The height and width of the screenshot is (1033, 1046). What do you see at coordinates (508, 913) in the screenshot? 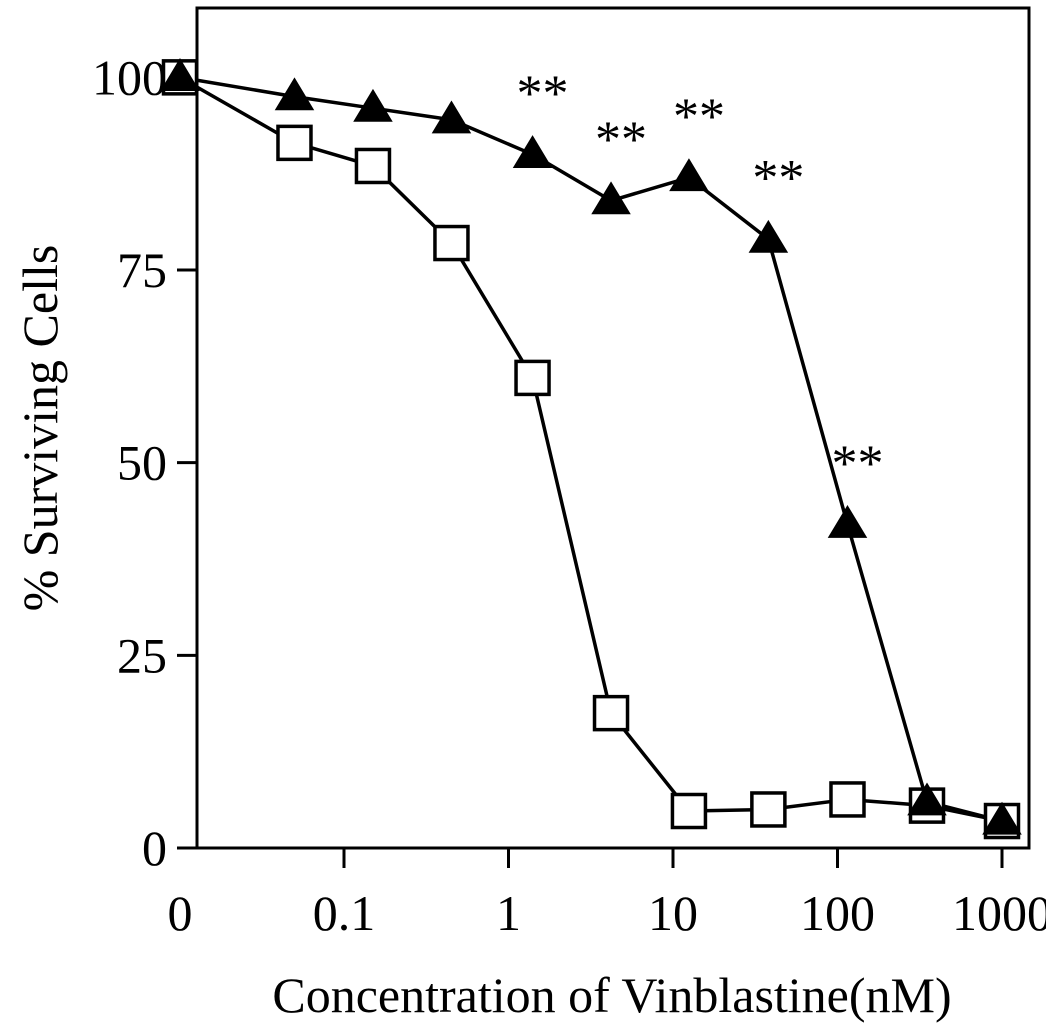
I see `x-tick-label: 1` at bounding box center [508, 913].